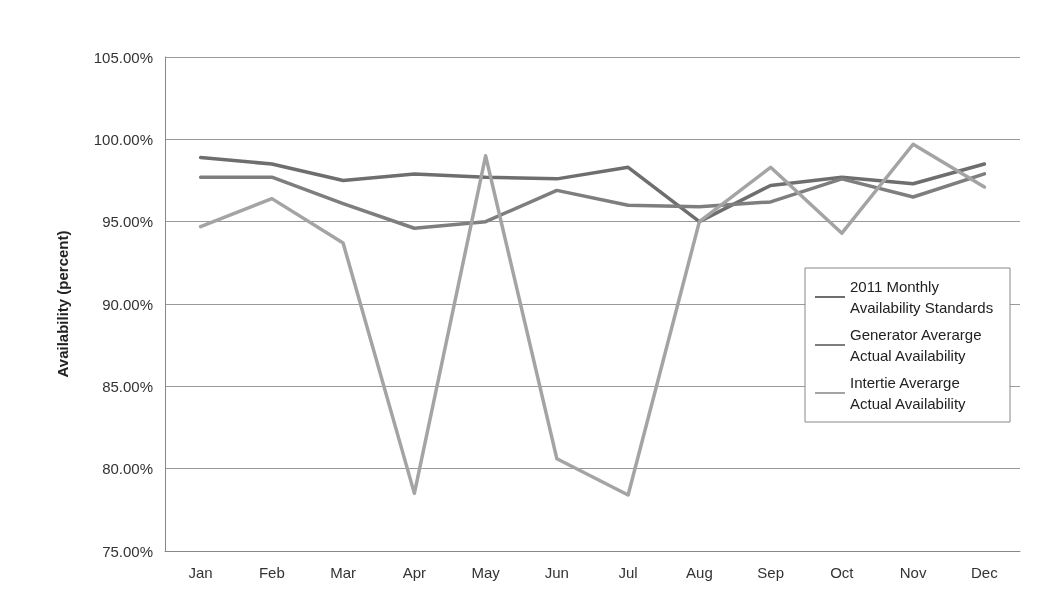  I want to click on y-tick-label: 105.00%, so click(123, 57).